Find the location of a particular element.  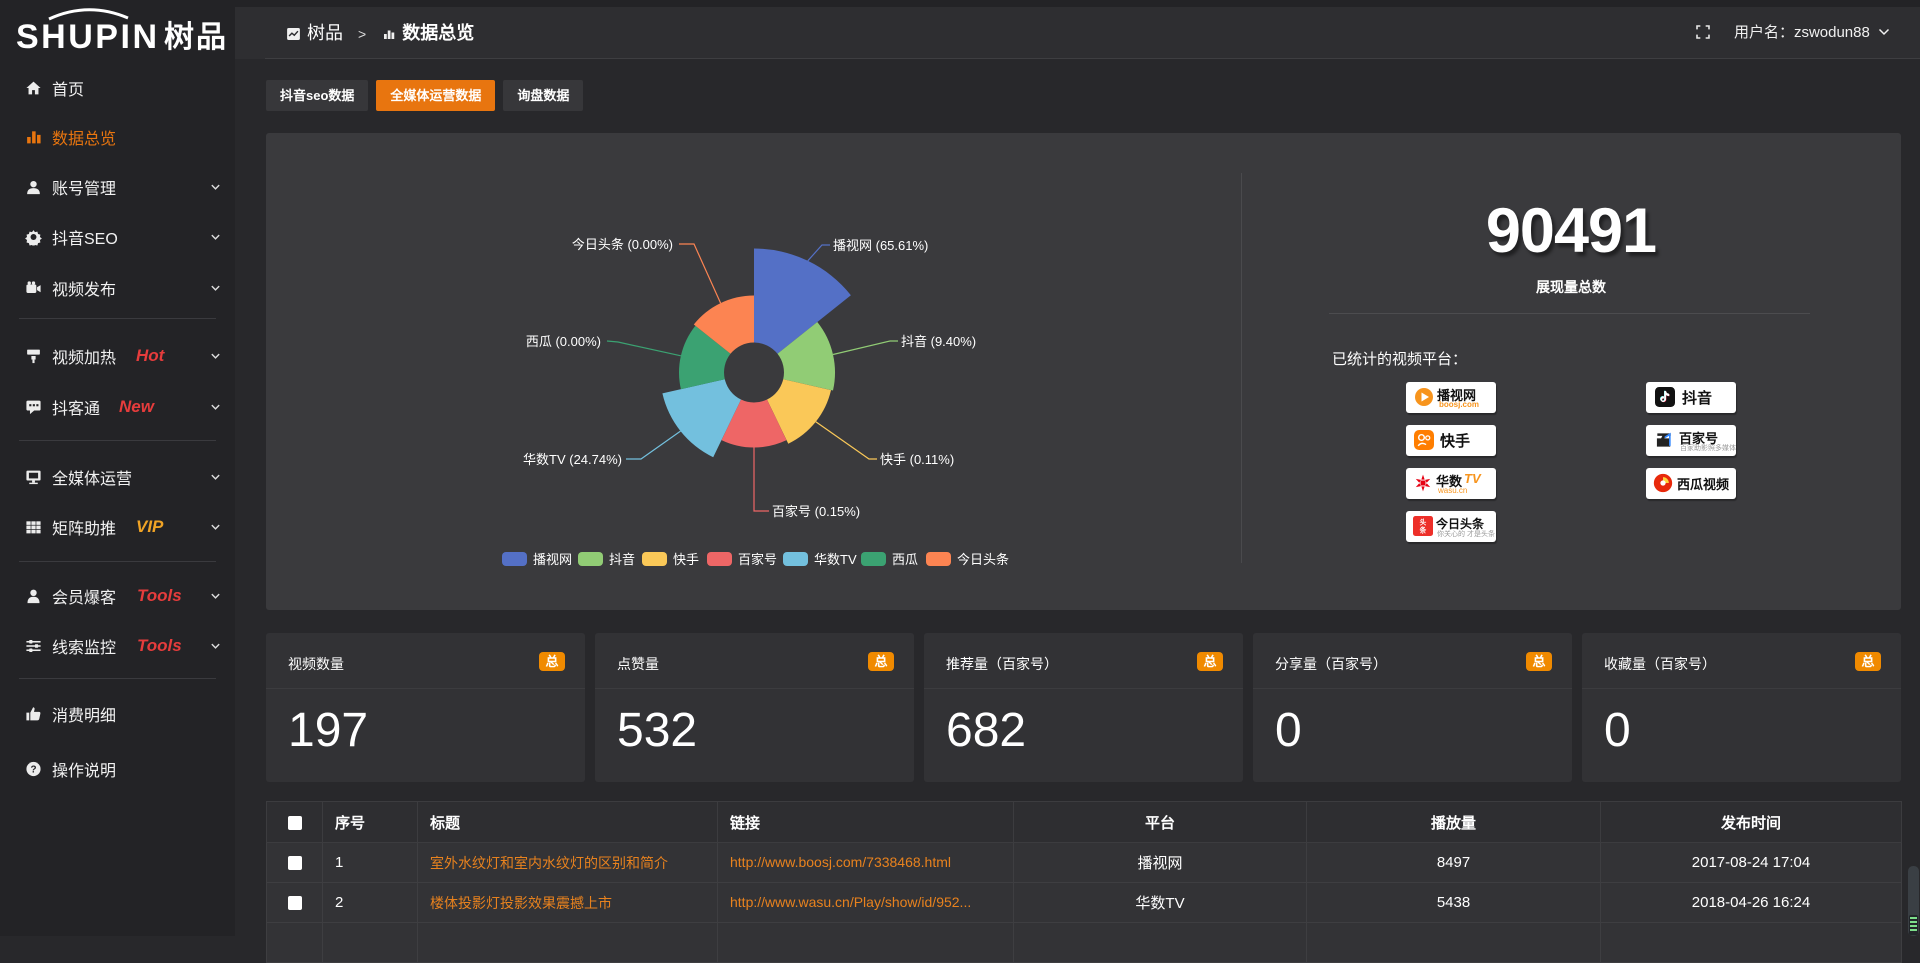

svg-text: 快手 (0.11%) is located at coordinates (917, 459).